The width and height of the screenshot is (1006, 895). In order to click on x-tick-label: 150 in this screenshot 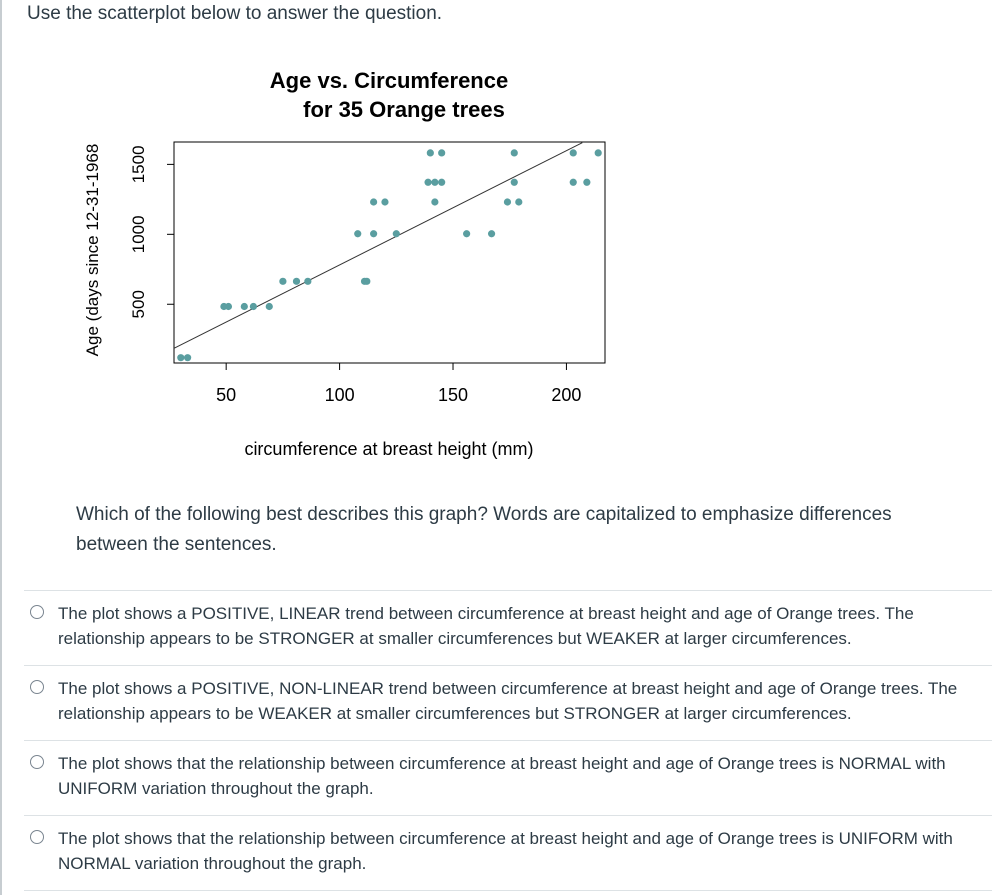, I will do `click(453, 395)`.